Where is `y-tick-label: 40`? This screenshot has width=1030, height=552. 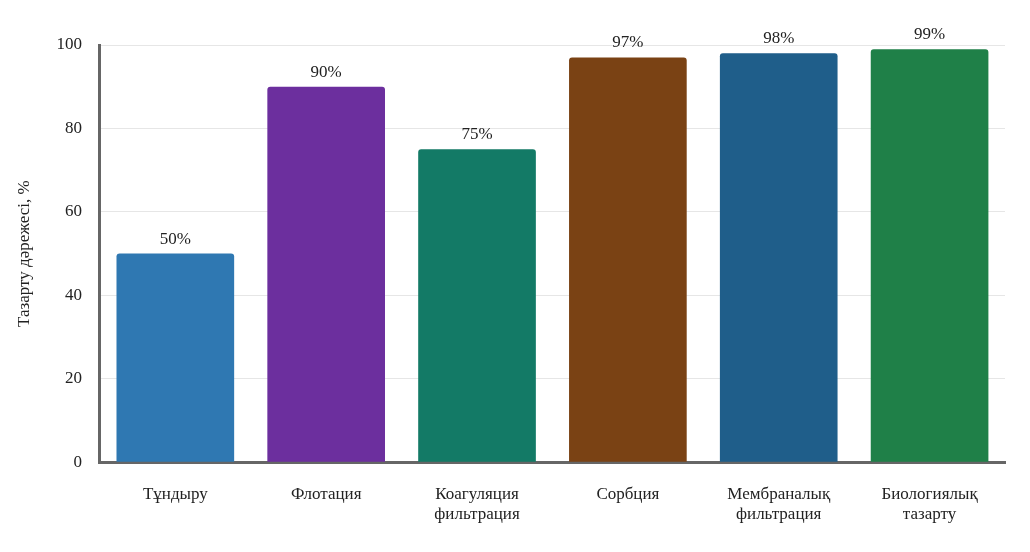
y-tick-label: 40 is located at coordinates (73, 294).